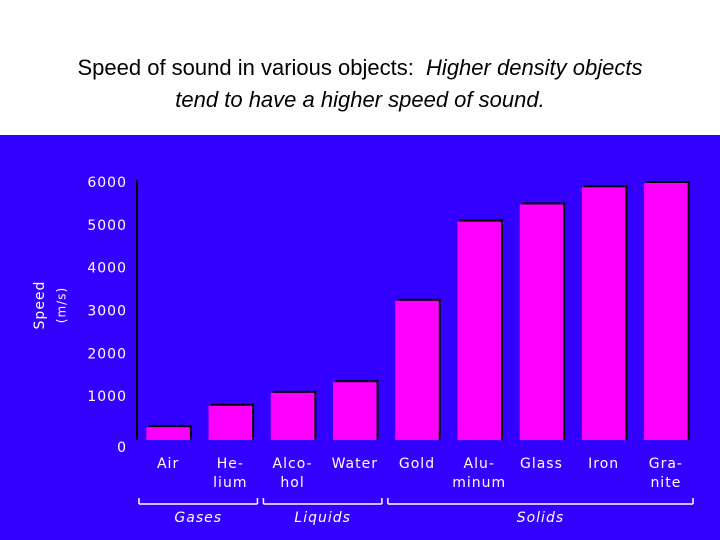  What do you see at coordinates (107, 226) in the screenshot?
I see `y-tick-label: 5000` at bounding box center [107, 226].